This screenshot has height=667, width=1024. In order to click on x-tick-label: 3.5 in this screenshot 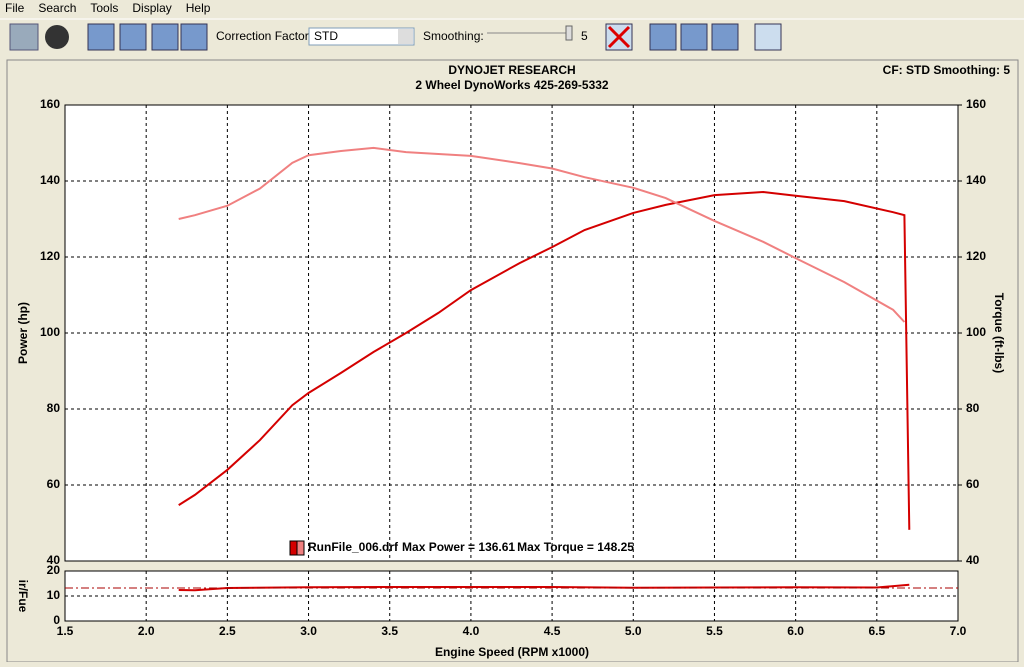, I will do `click(389, 631)`.